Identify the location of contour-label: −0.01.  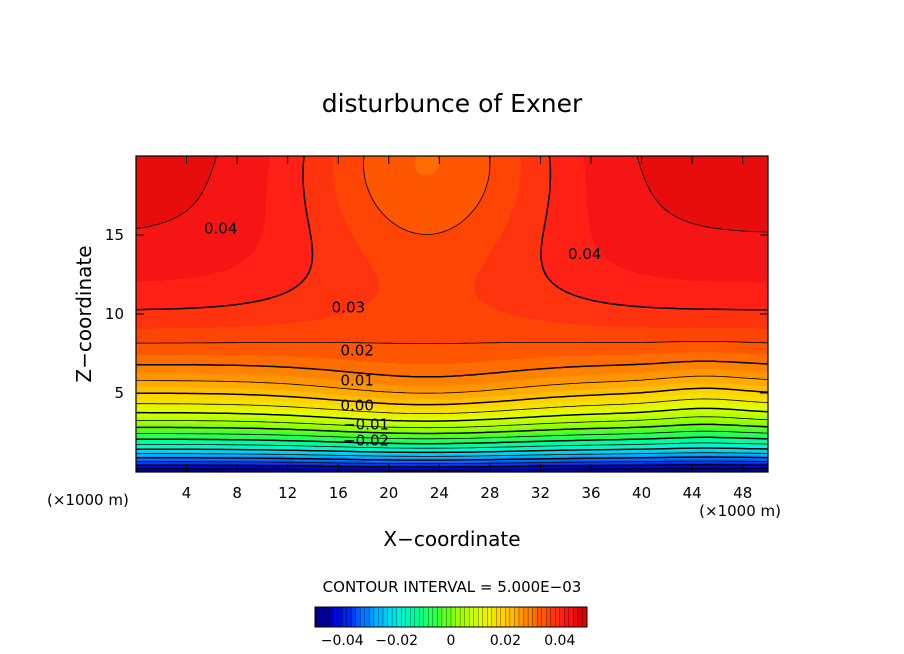
(366, 425).